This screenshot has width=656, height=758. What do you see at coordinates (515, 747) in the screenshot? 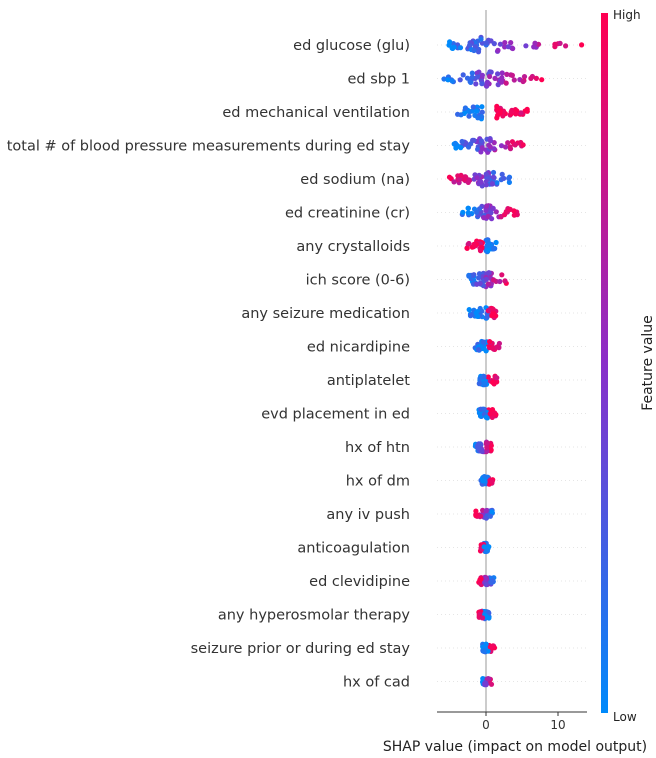
I see `x-axis-title: SHAP value (impact on model output)` at bounding box center [515, 747].